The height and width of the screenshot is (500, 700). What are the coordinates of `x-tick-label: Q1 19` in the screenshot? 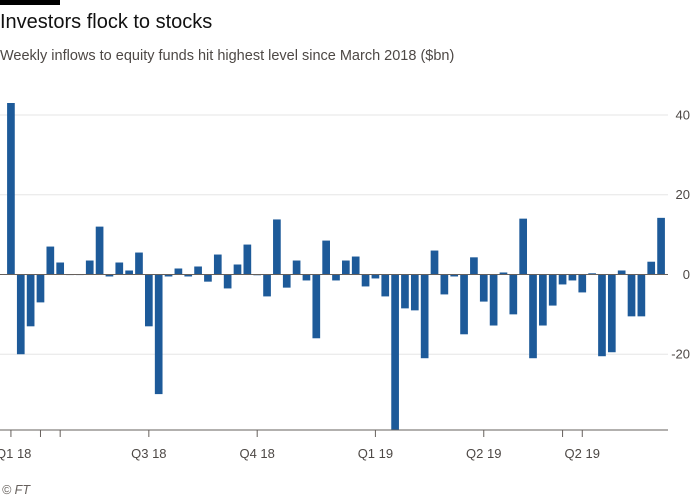 It's located at (375, 453).